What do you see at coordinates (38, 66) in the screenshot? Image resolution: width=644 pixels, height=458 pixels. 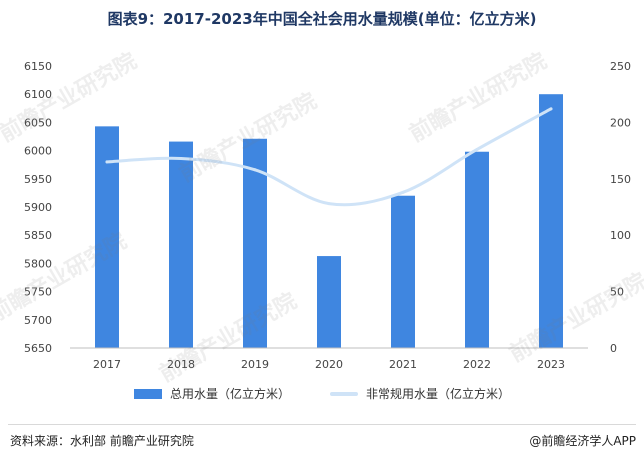 I see `left-tick-6150: 6150` at bounding box center [38, 66].